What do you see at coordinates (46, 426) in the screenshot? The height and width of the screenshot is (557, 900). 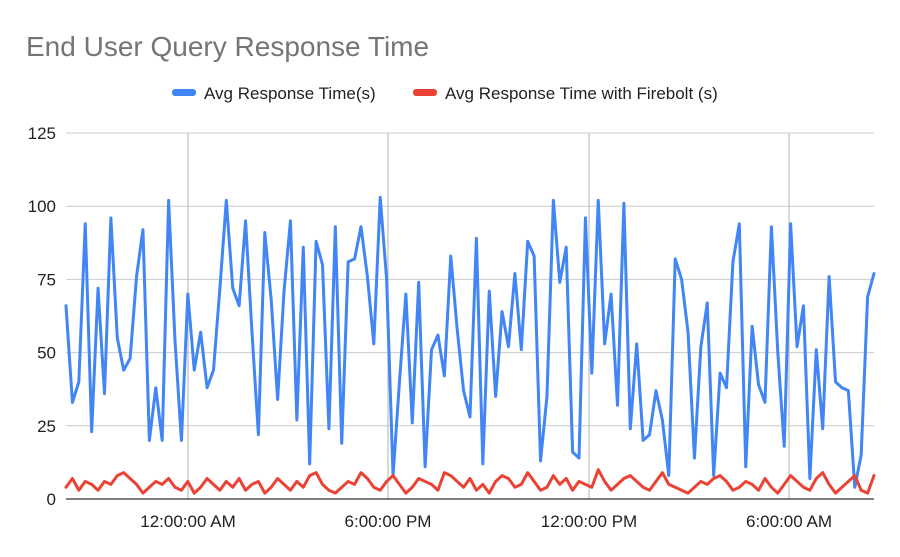 I see `y-tick-label: 25` at bounding box center [46, 426].